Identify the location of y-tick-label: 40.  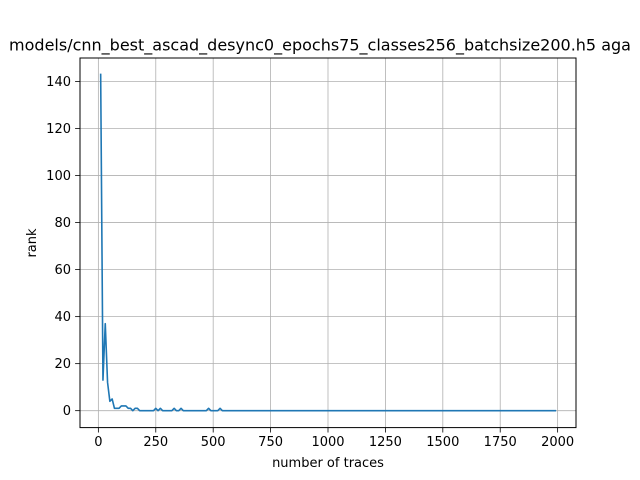
(62, 317).